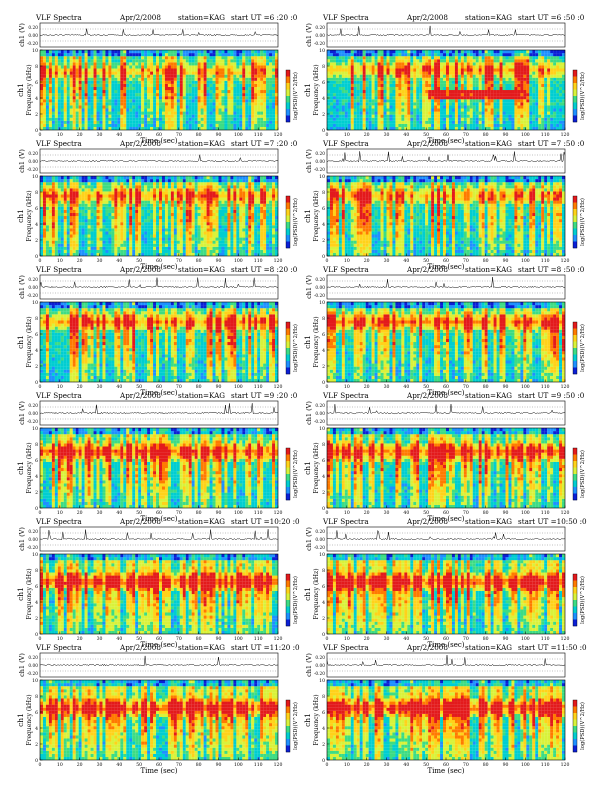 The height and width of the screenshot is (797, 612). I want to click on colorbar-label: log(PSD)(V^2/Hz), so click(295, 96).